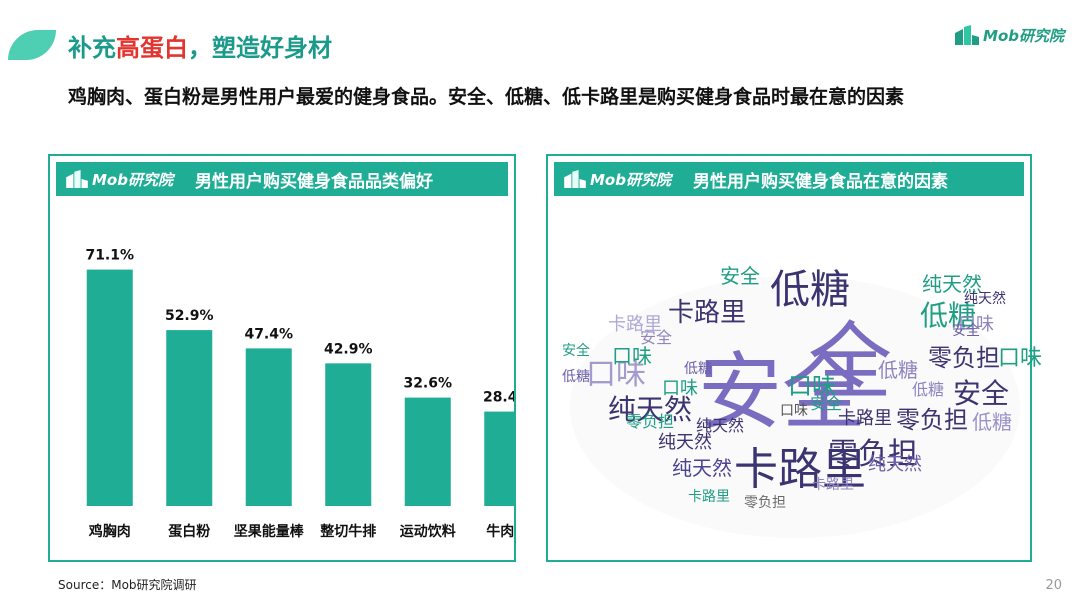 The width and height of the screenshot is (1080, 608). I want to click on title-highlight: 高蛋白, so click(152, 48).